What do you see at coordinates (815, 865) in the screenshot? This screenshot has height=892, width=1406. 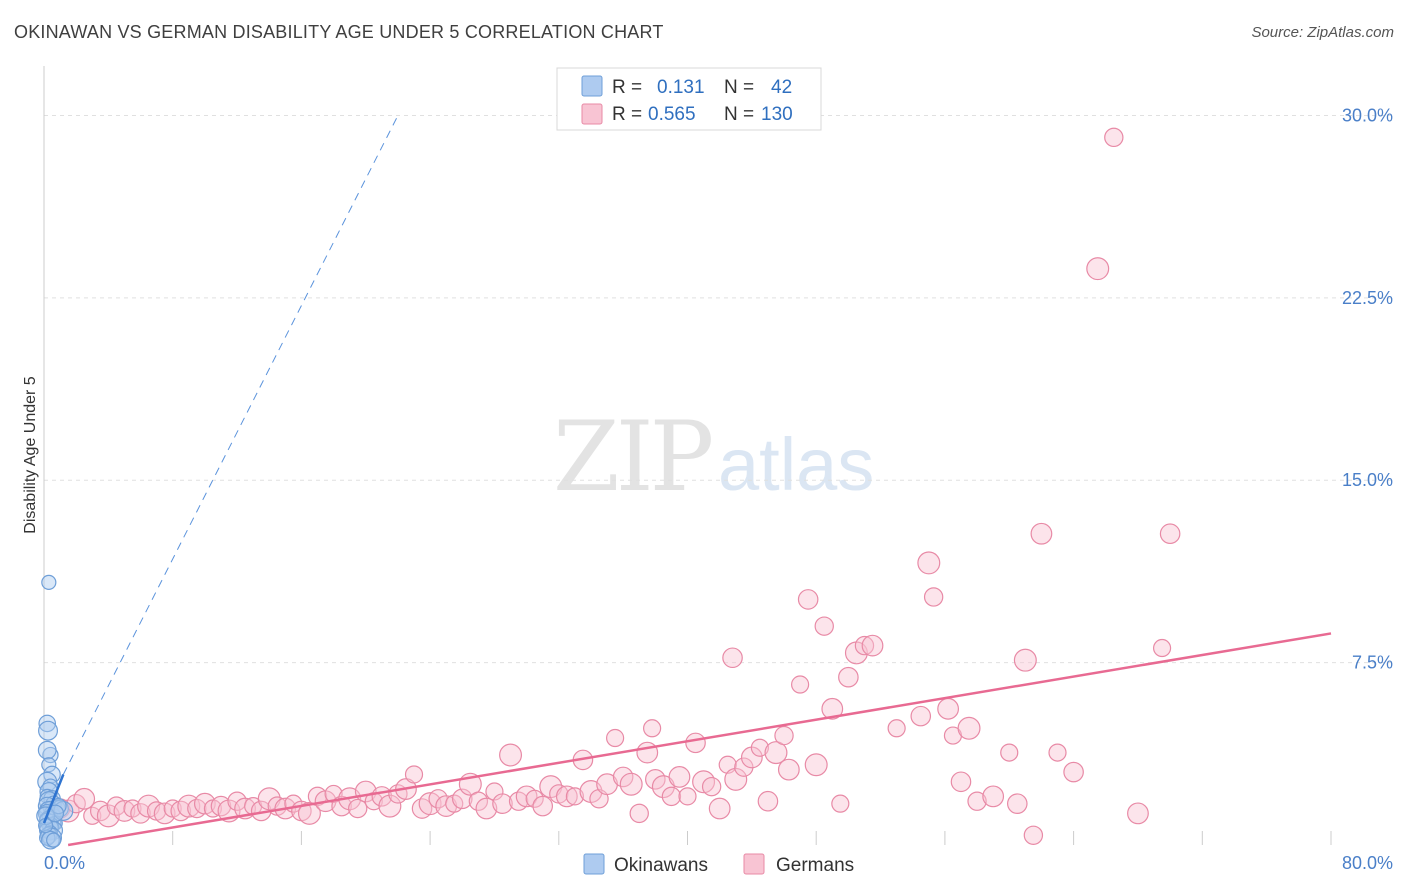 I see `legend-series-label-germans: Germans` at bounding box center [815, 865].